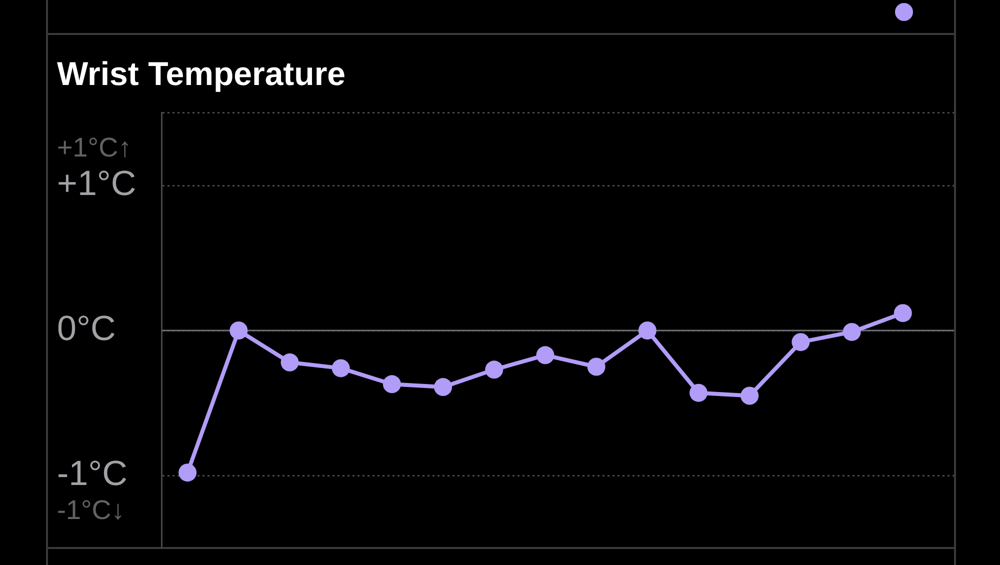 The height and width of the screenshot is (565, 1000). Describe the element at coordinates (94, 147) in the screenshot. I see `y-tick-label: +1°C↑` at that location.